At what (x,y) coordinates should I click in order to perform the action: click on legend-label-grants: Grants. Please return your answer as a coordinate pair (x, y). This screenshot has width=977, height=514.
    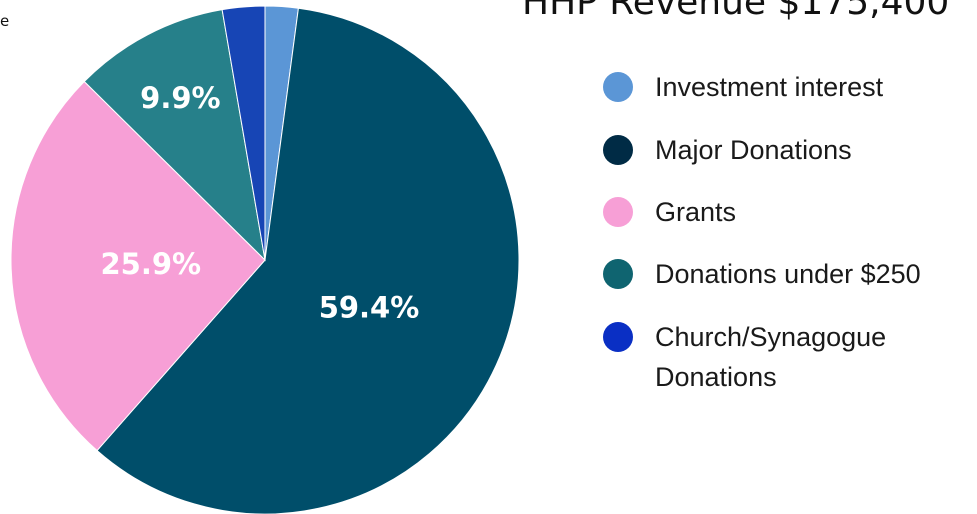
    Looking at the image, I should click on (695, 212).